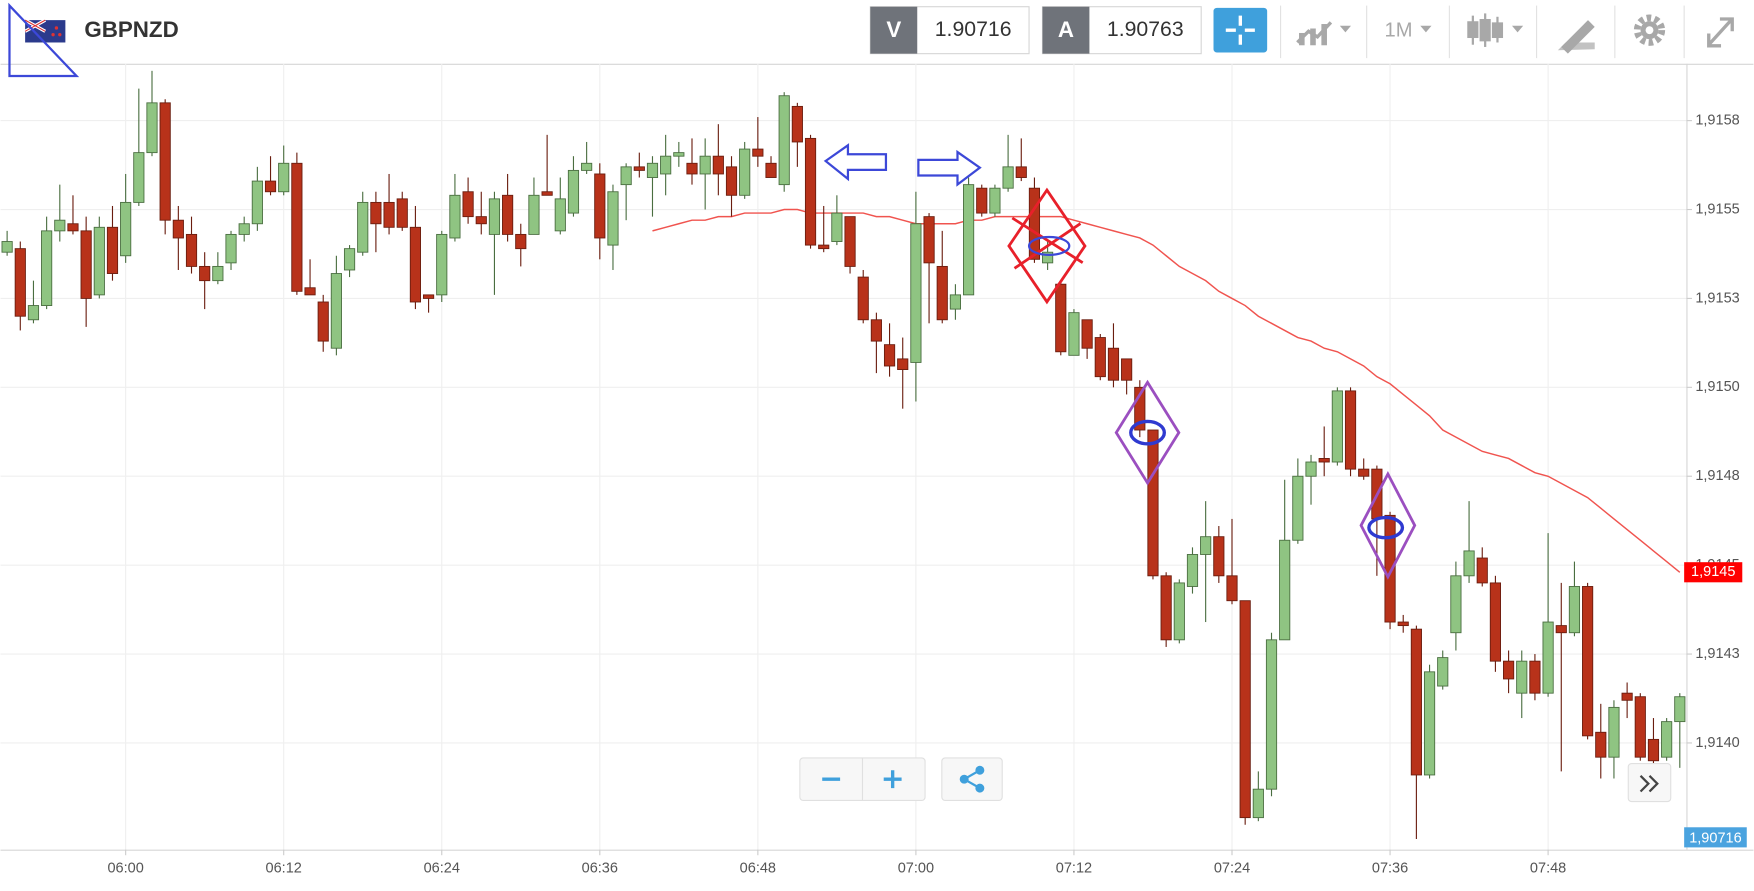  What do you see at coordinates (1717, 476) in the screenshot?
I see `y-tick-label: 1,9148` at bounding box center [1717, 476].